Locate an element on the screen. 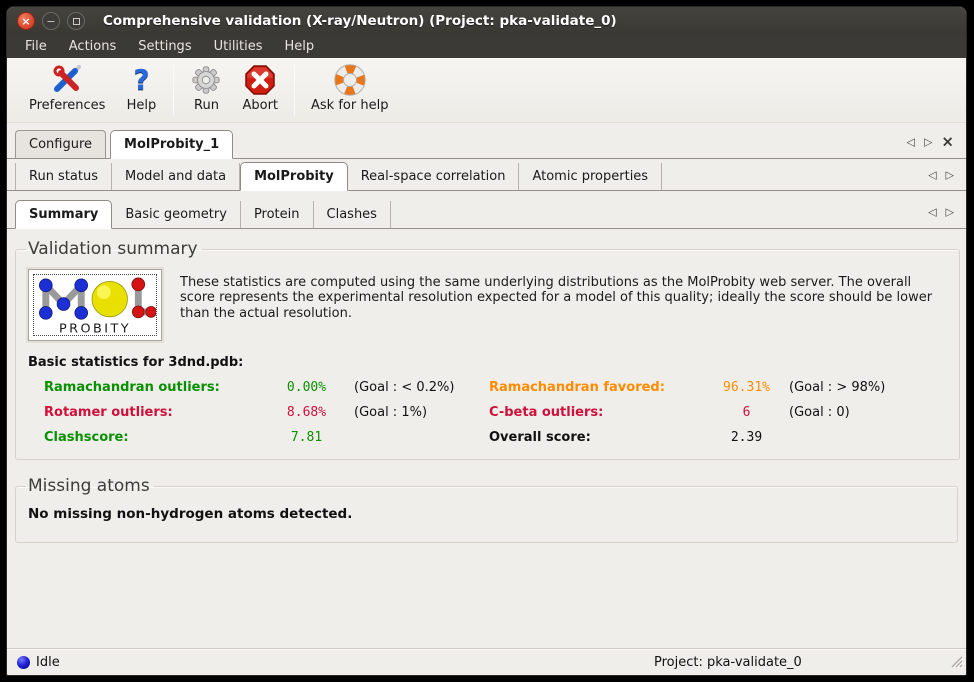  stat-goal-cbeta-outliers: (Goal : 0) is located at coordinates (819, 412).